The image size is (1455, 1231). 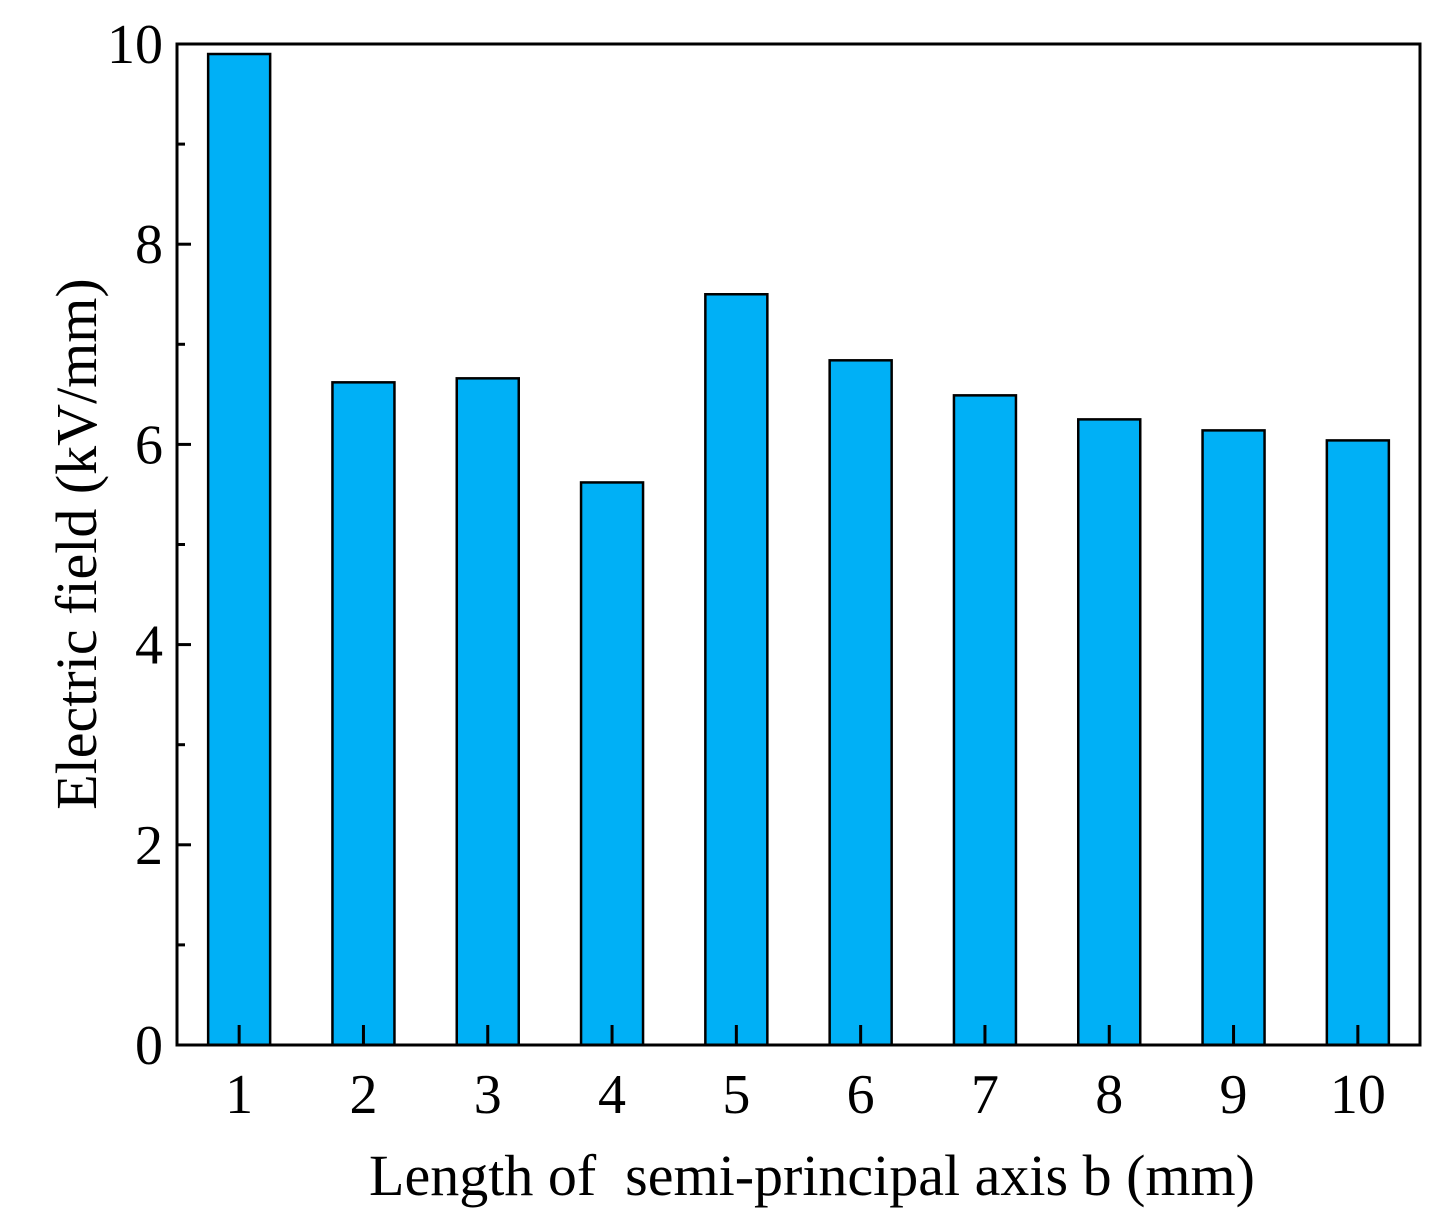 I want to click on x-tick-label-7: 7, so click(x=985, y=1095).